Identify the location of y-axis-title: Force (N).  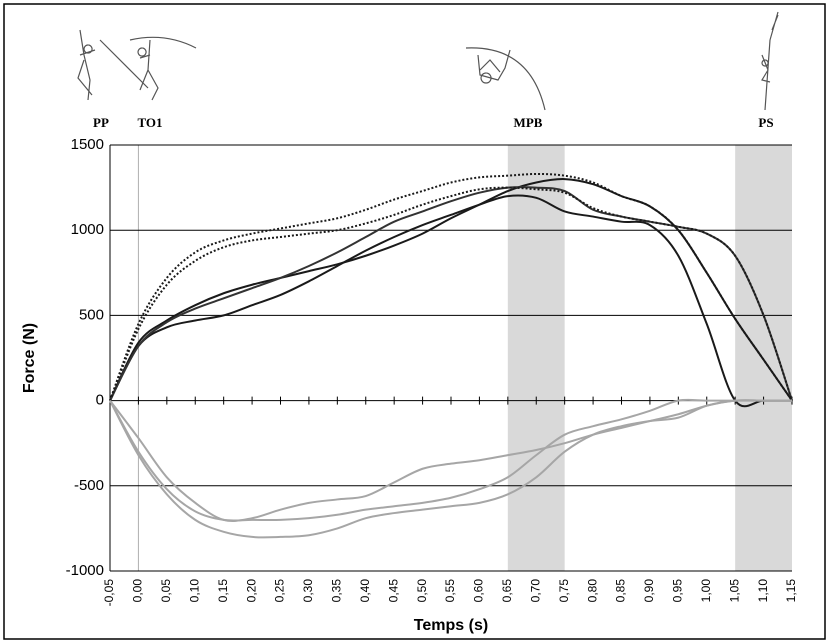
(29, 358).